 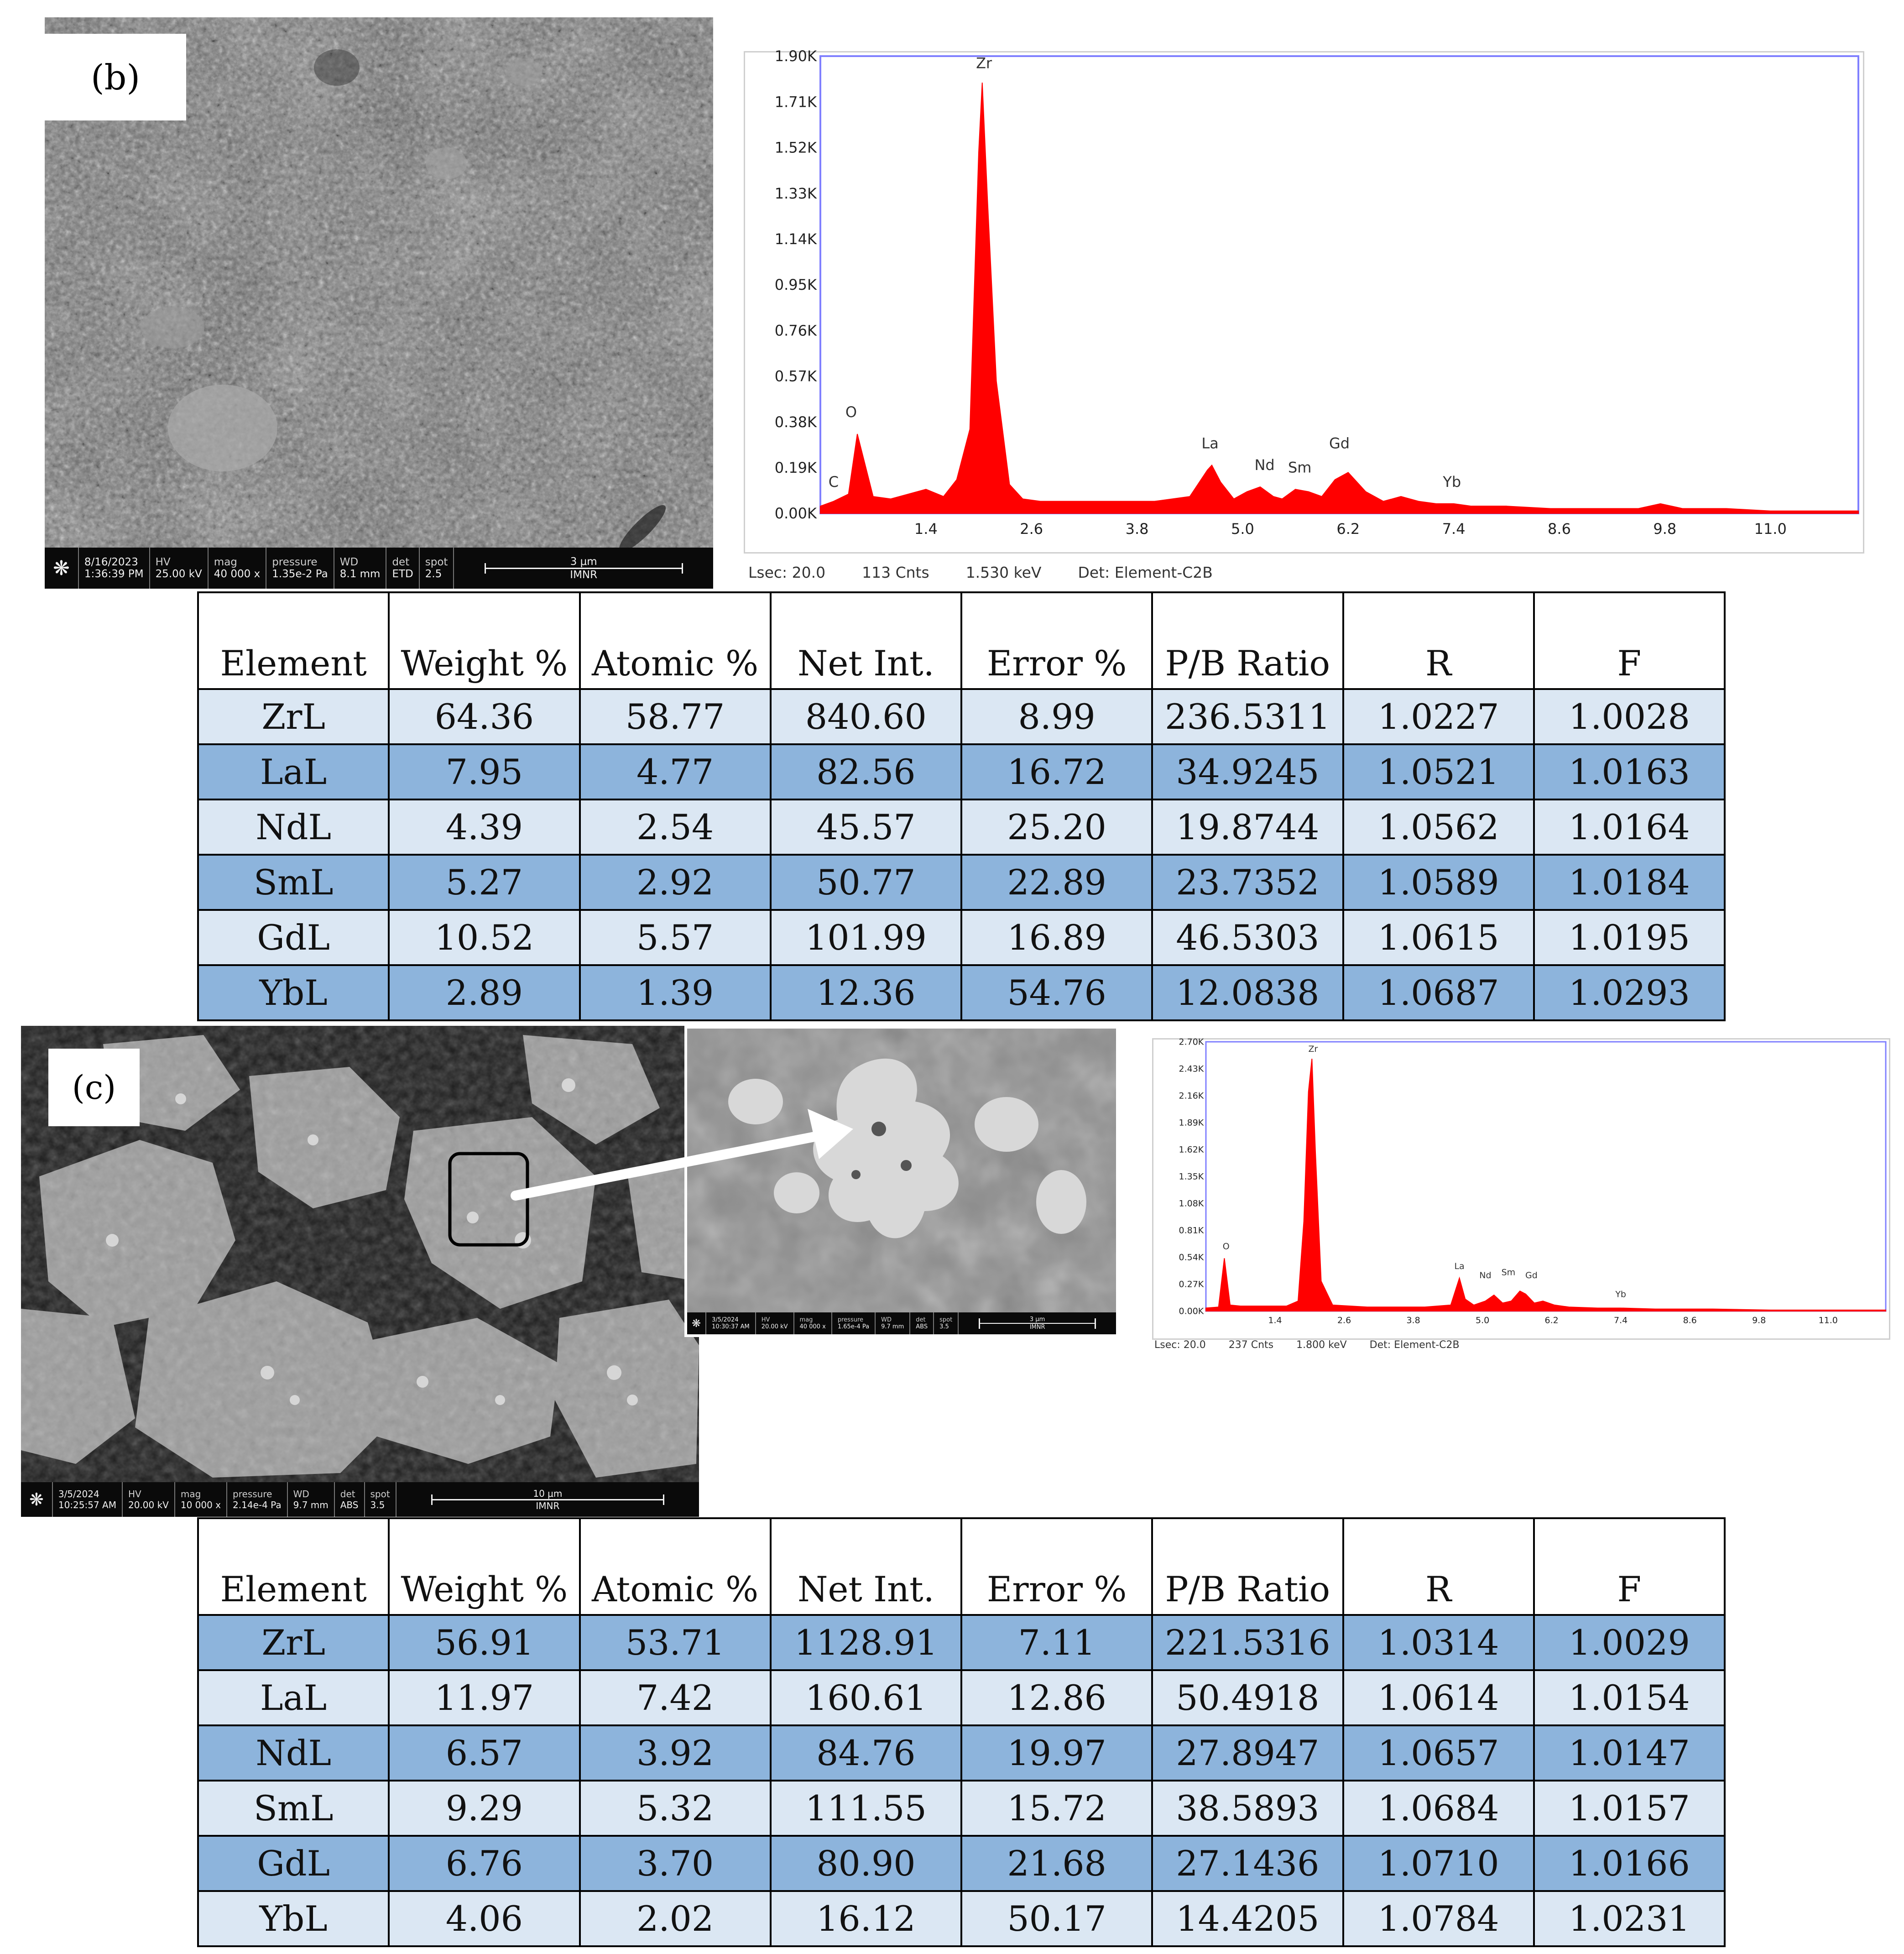 What do you see at coordinates (87, 1504) in the screenshot?
I see `databar-time: 10:25:57 AM` at bounding box center [87, 1504].